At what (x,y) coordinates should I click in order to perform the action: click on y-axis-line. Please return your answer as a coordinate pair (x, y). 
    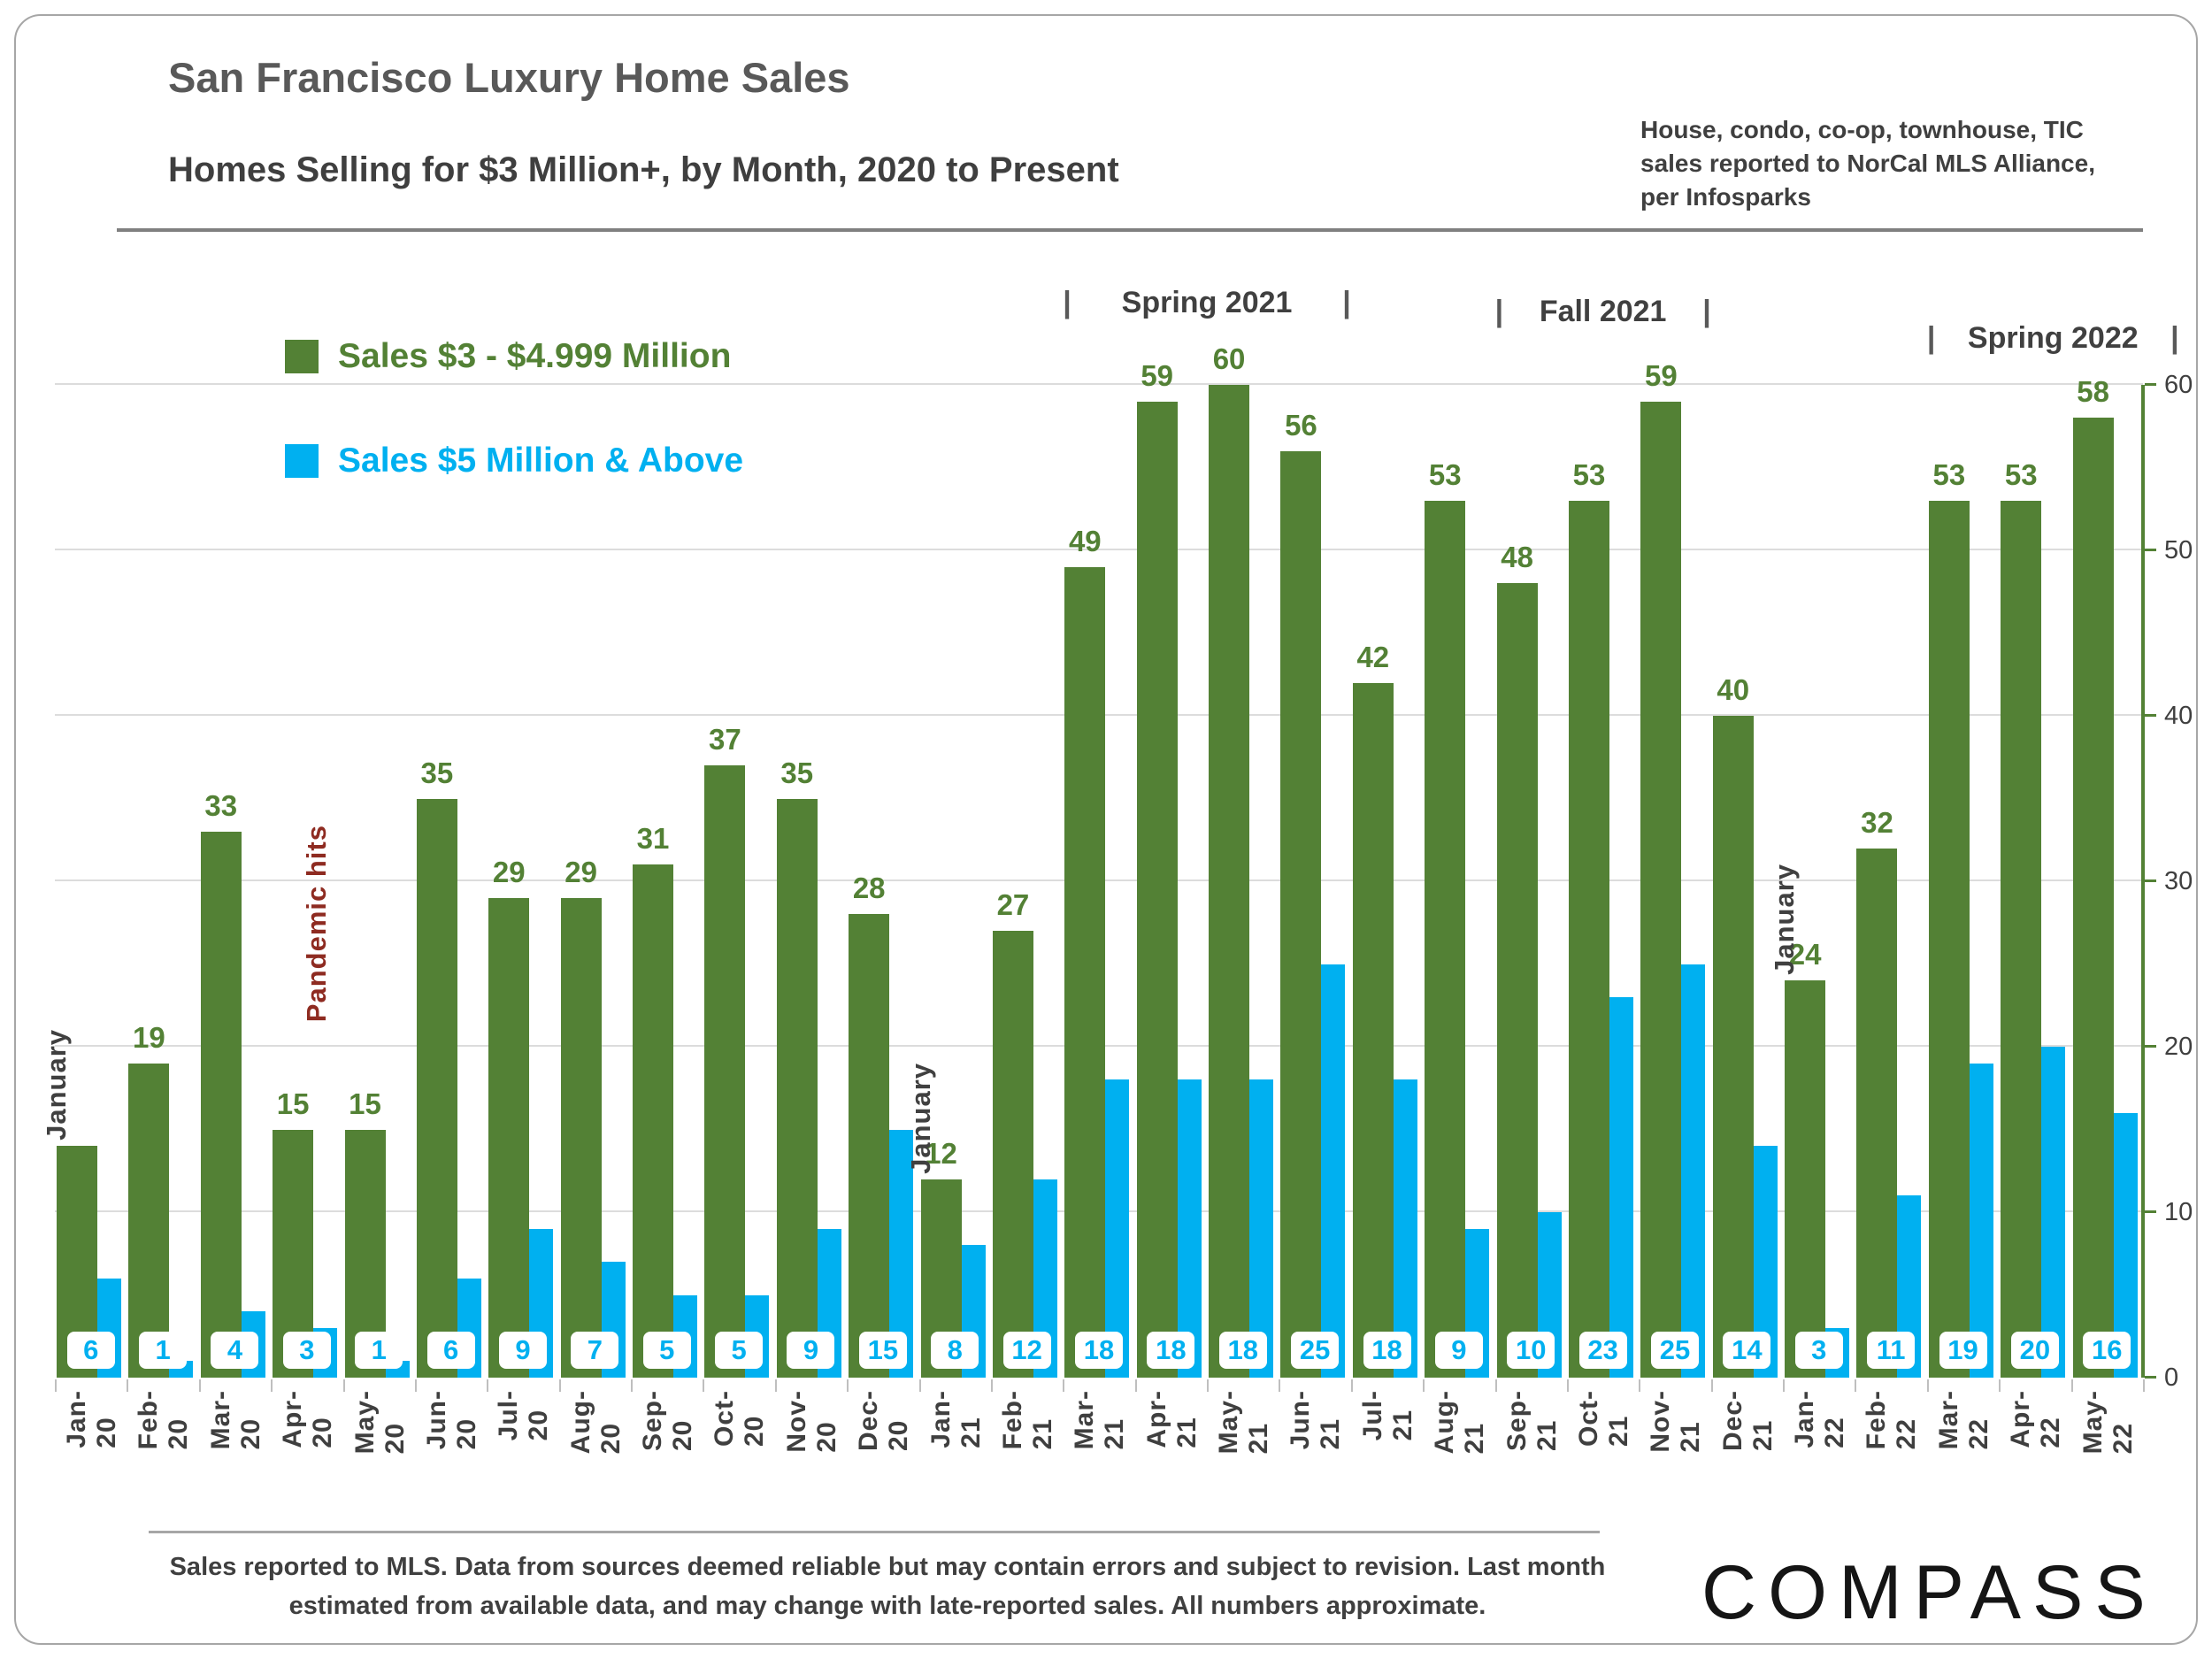
    Looking at the image, I should click on (2143, 882).